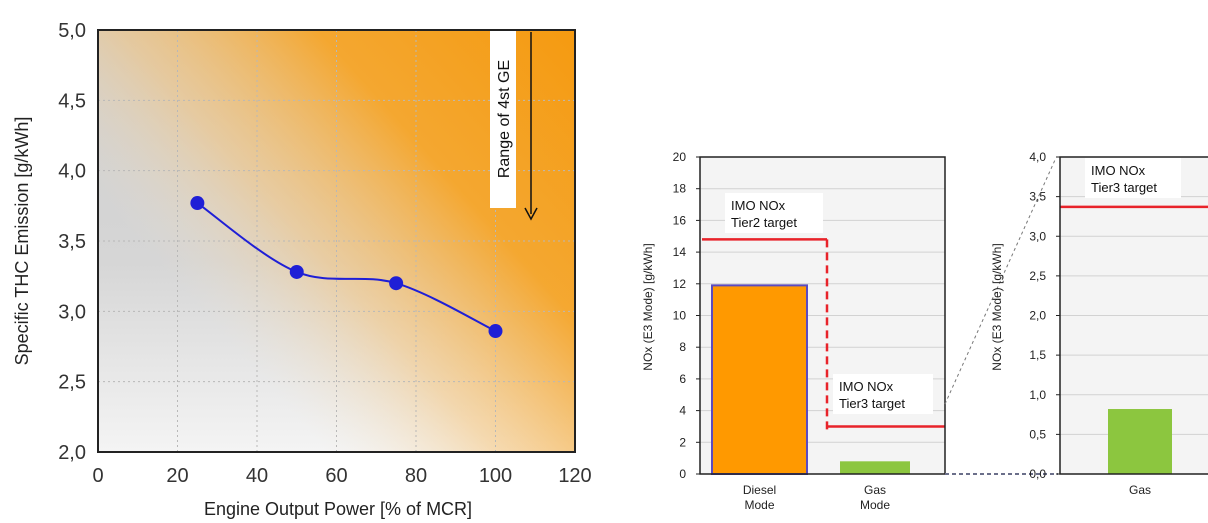 The height and width of the screenshot is (523, 1208). I want to click on x-axis-ticks: Gas, so click(1140, 490).